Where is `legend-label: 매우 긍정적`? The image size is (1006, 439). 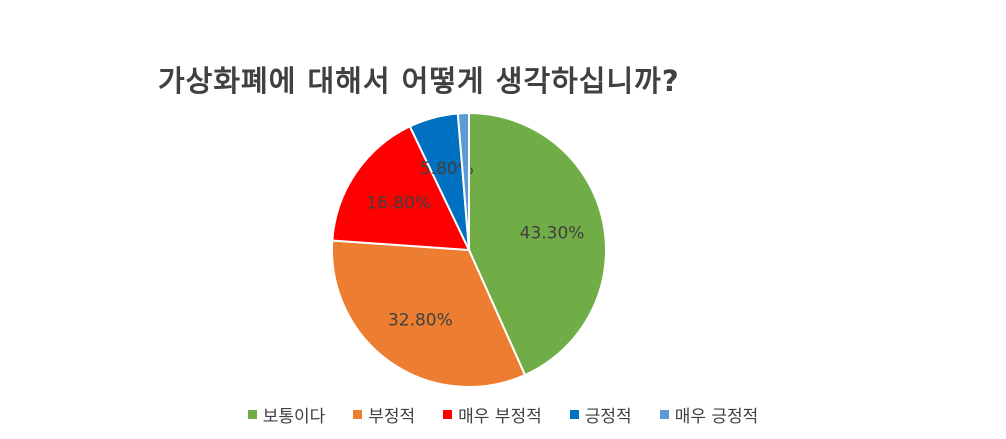
legend-label: 매우 긍정적 is located at coordinates (716, 417).